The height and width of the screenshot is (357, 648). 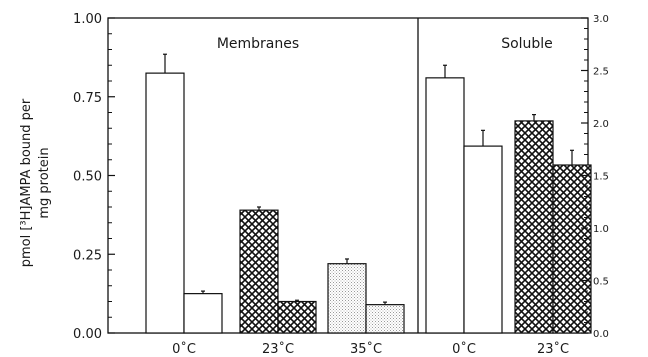 What do you see at coordinates (35, 182) in the screenshot?
I see `y-axis-label: pmol [³H]AMPA bound per mg protein` at bounding box center [35, 182].